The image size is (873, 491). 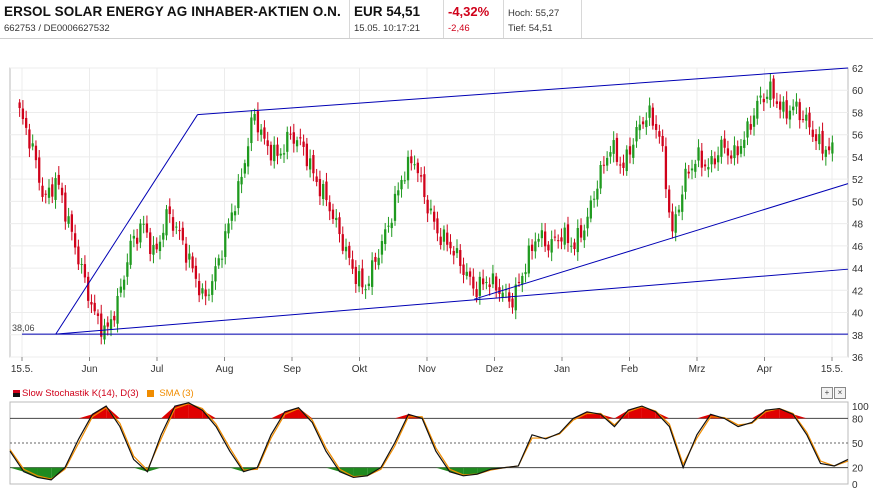 I want to click on y-tick-label: 42, so click(x=858, y=291).